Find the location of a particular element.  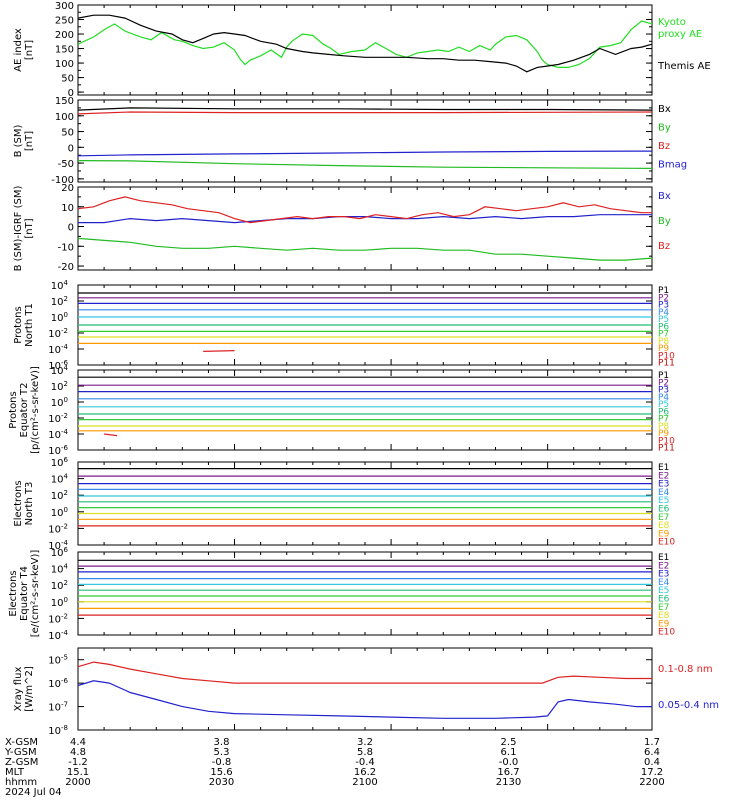

legend-entry: P4 is located at coordinates (663, 313).